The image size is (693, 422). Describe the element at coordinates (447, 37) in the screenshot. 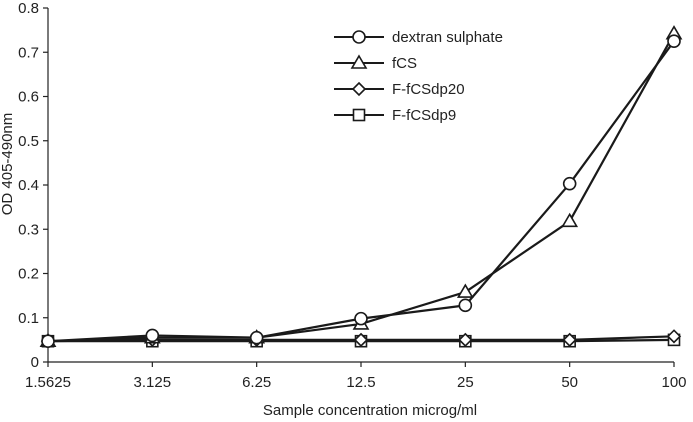

I see `legend-label: dextran sulphate` at that location.